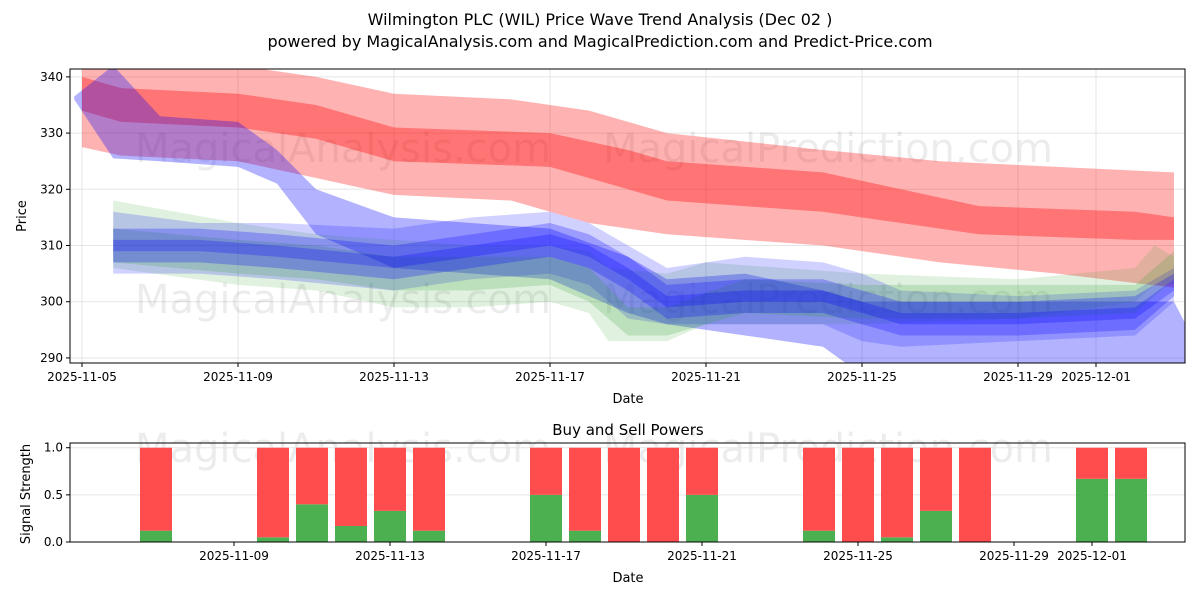 This screenshot has width=1200, height=600. What do you see at coordinates (53, 495) in the screenshot?
I see `y-tick-label: 0.5` at bounding box center [53, 495].